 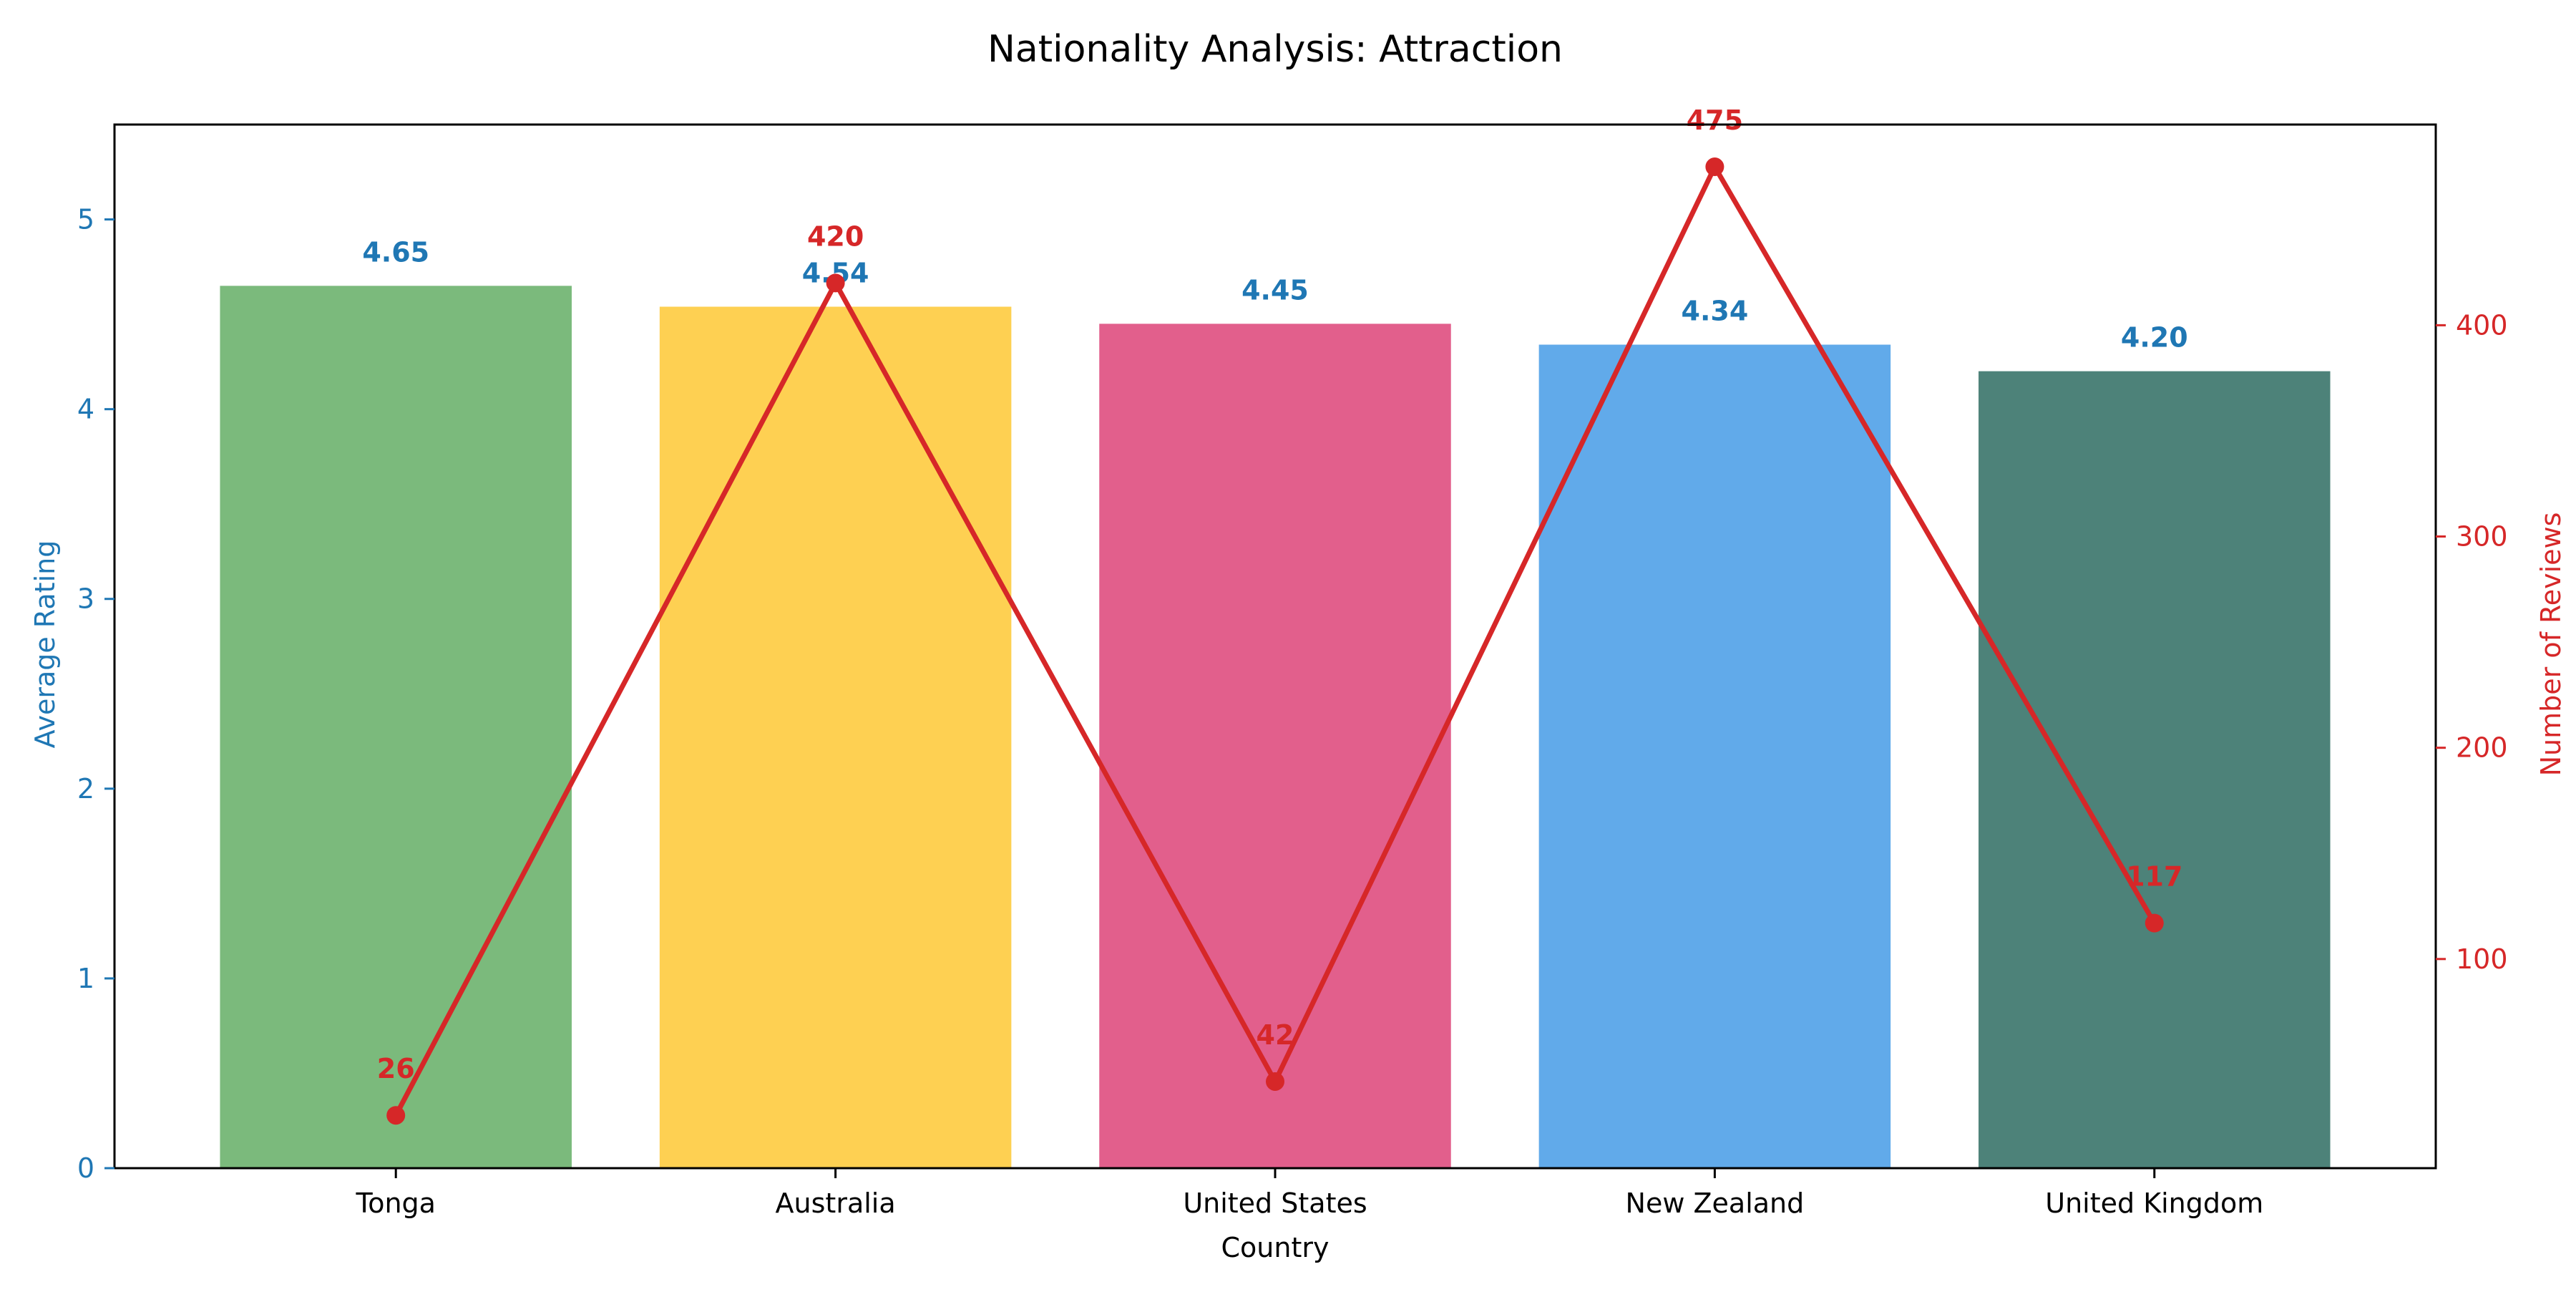 What do you see at coordinates (1714, 756) in the screenshot?
I see `bar-new-zealand` at bounding box center [1714, 756].